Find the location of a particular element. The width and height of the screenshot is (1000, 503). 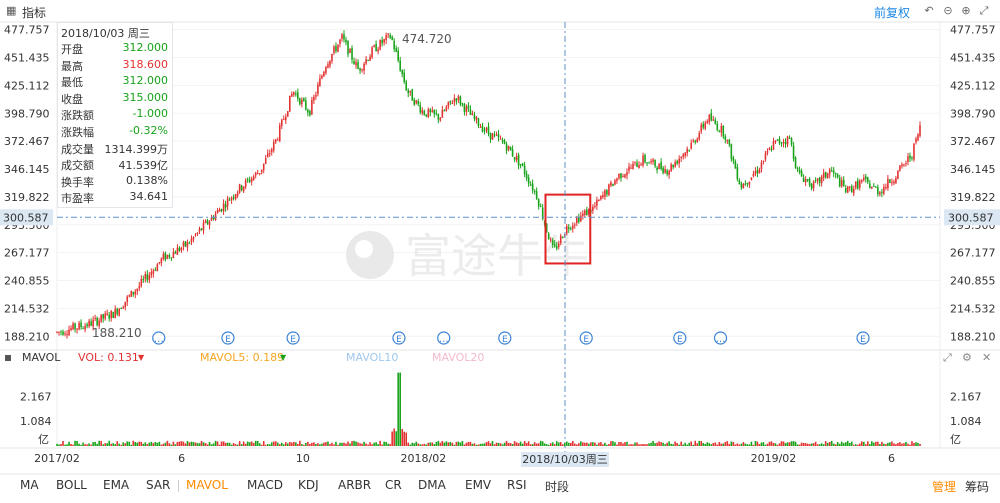

tab-cr: CR is located at coordinates (393, 485).